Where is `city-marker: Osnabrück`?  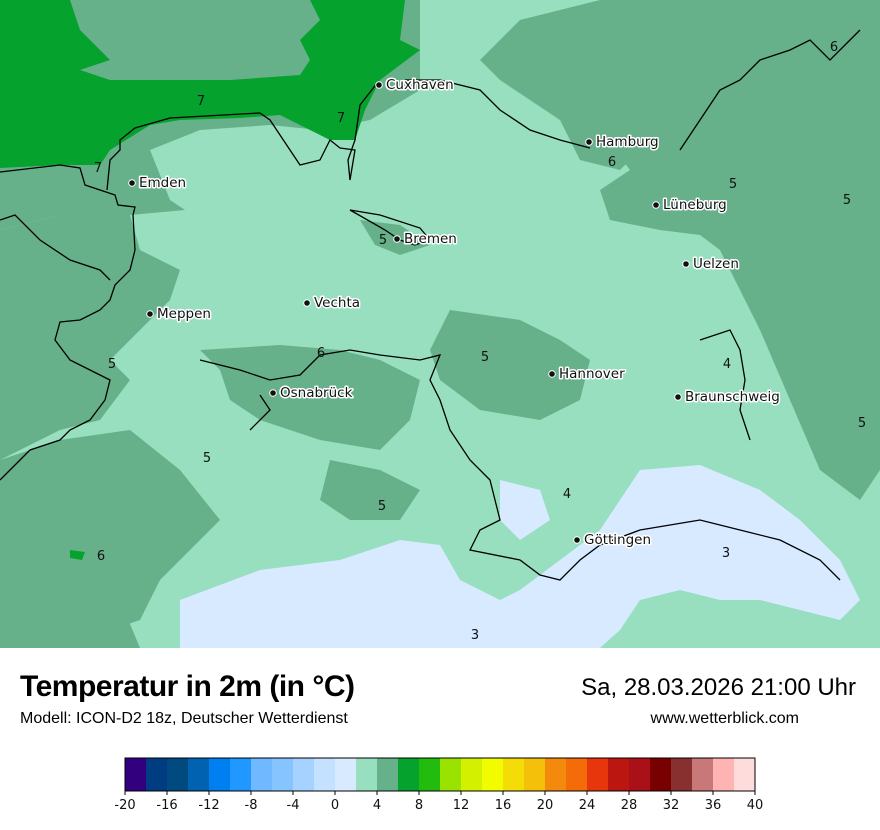 city-marker: Osnabrück is located at coordinates (311, 393).